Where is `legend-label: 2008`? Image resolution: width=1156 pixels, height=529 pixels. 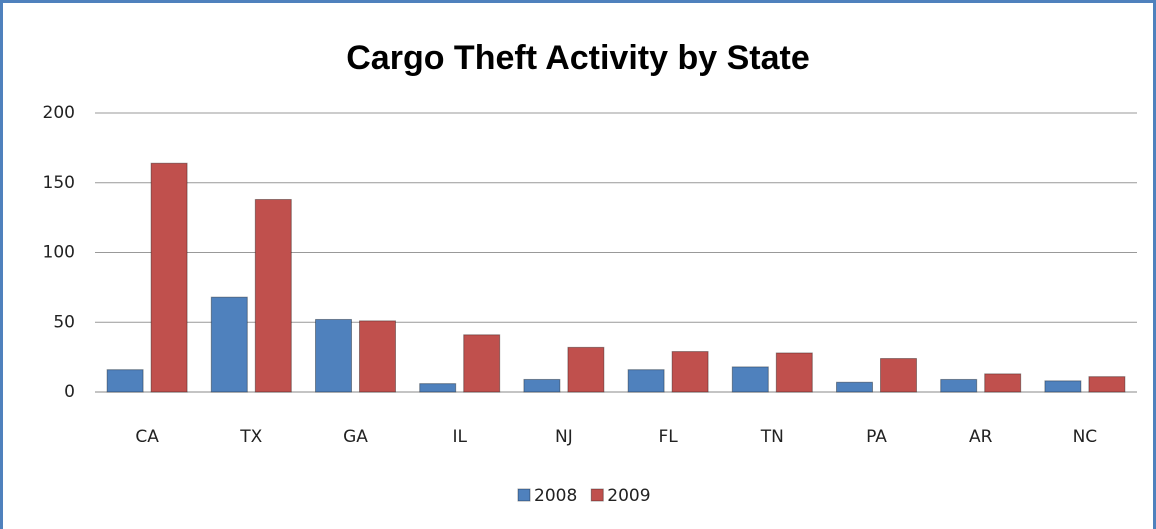 legend-label: 2008 is located at coordinates (555, 496).